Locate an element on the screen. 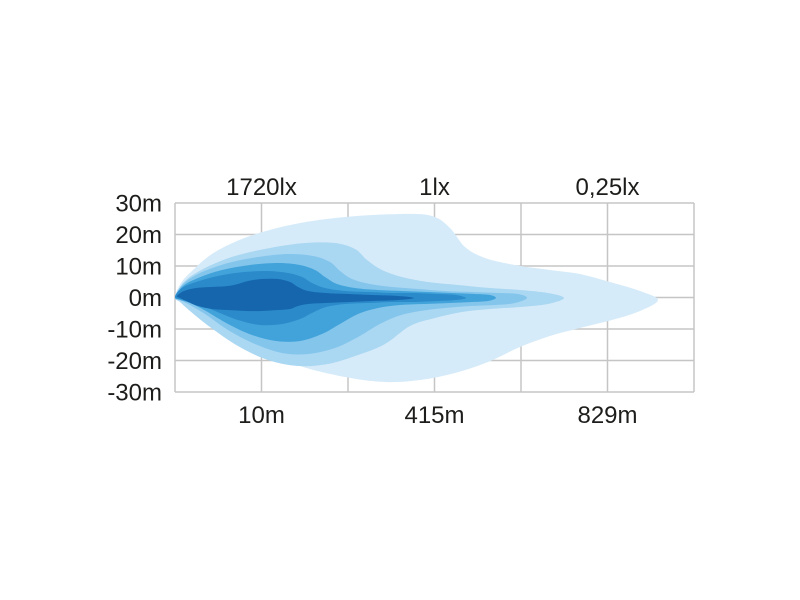 The height and width of the screenshot is (600, 800). y-axis-tick-label: 20m is located at coordinates (138, 235).